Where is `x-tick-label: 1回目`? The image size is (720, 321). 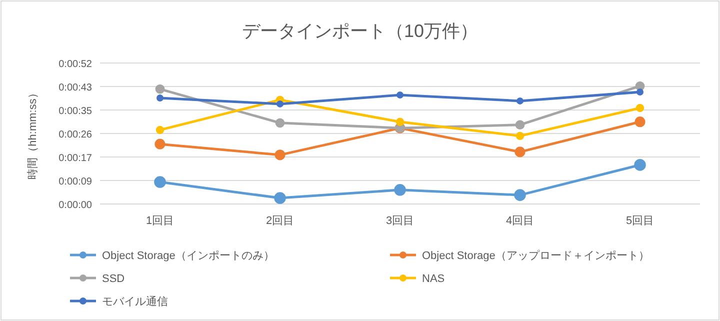
x-tick-label: 1回目 is located at coordinates (160, 221).